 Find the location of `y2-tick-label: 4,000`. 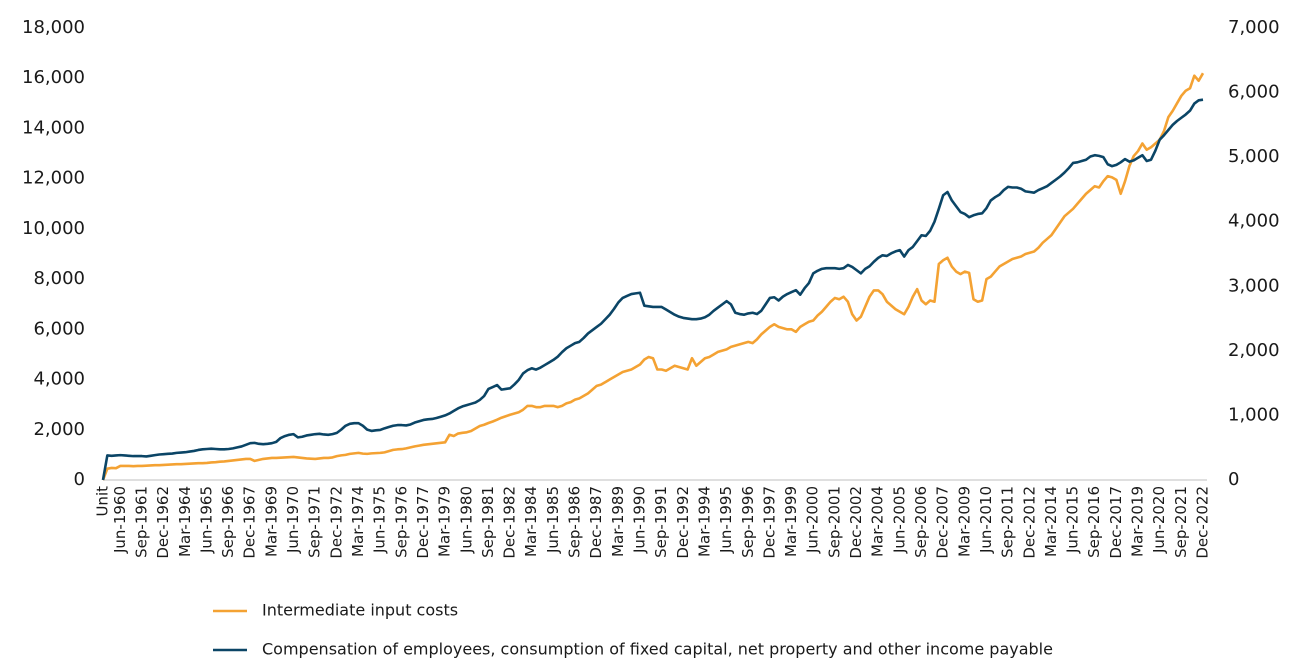

y2-tick-label: 4,000 is located at coordinates (1254, 221).